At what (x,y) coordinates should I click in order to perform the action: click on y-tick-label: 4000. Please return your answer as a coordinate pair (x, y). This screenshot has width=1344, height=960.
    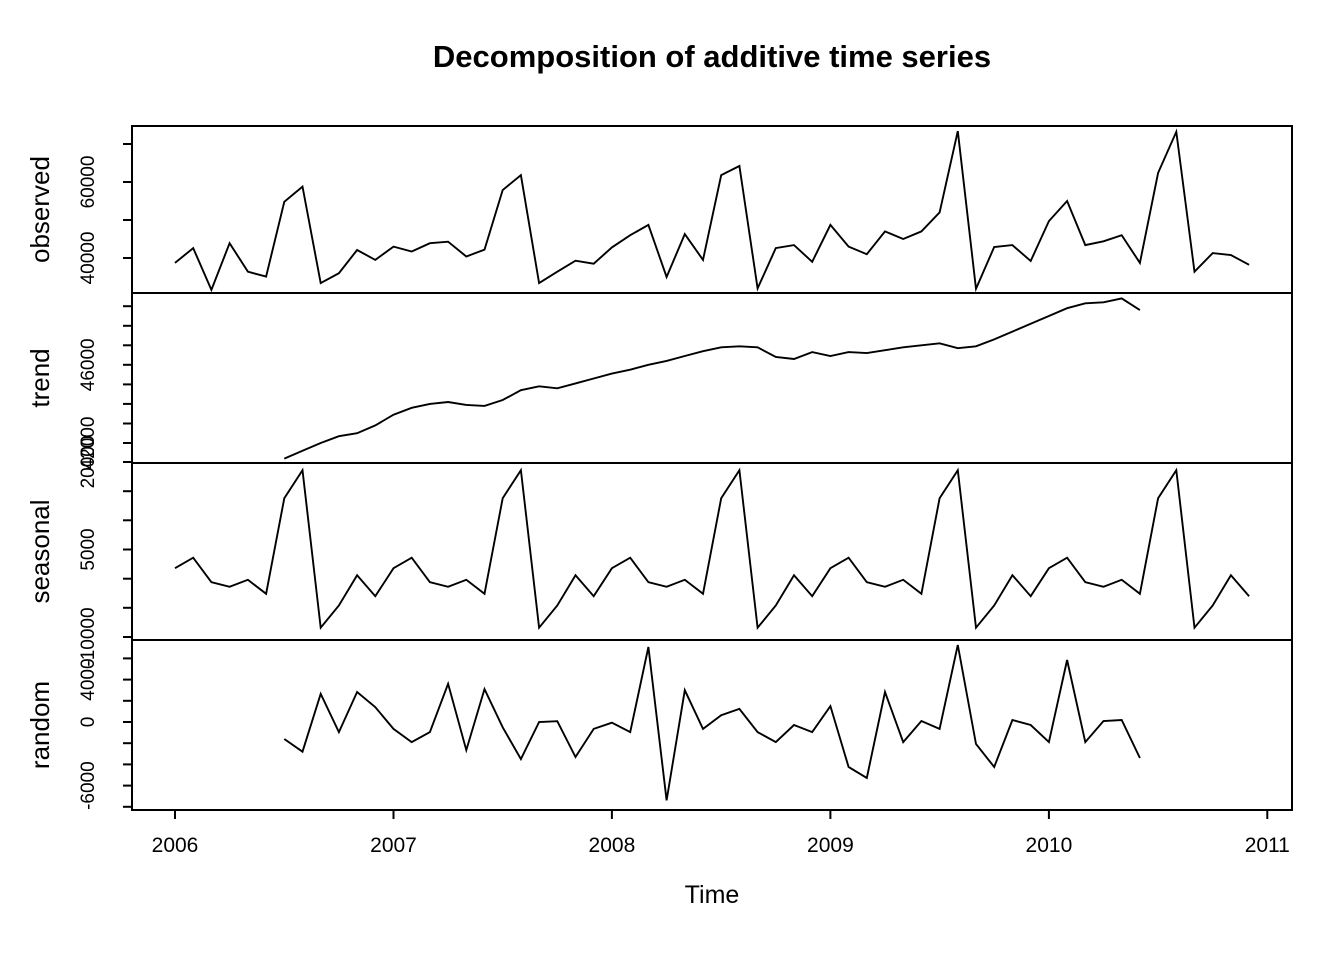
    Looking at the image, I should click on (88, 679).